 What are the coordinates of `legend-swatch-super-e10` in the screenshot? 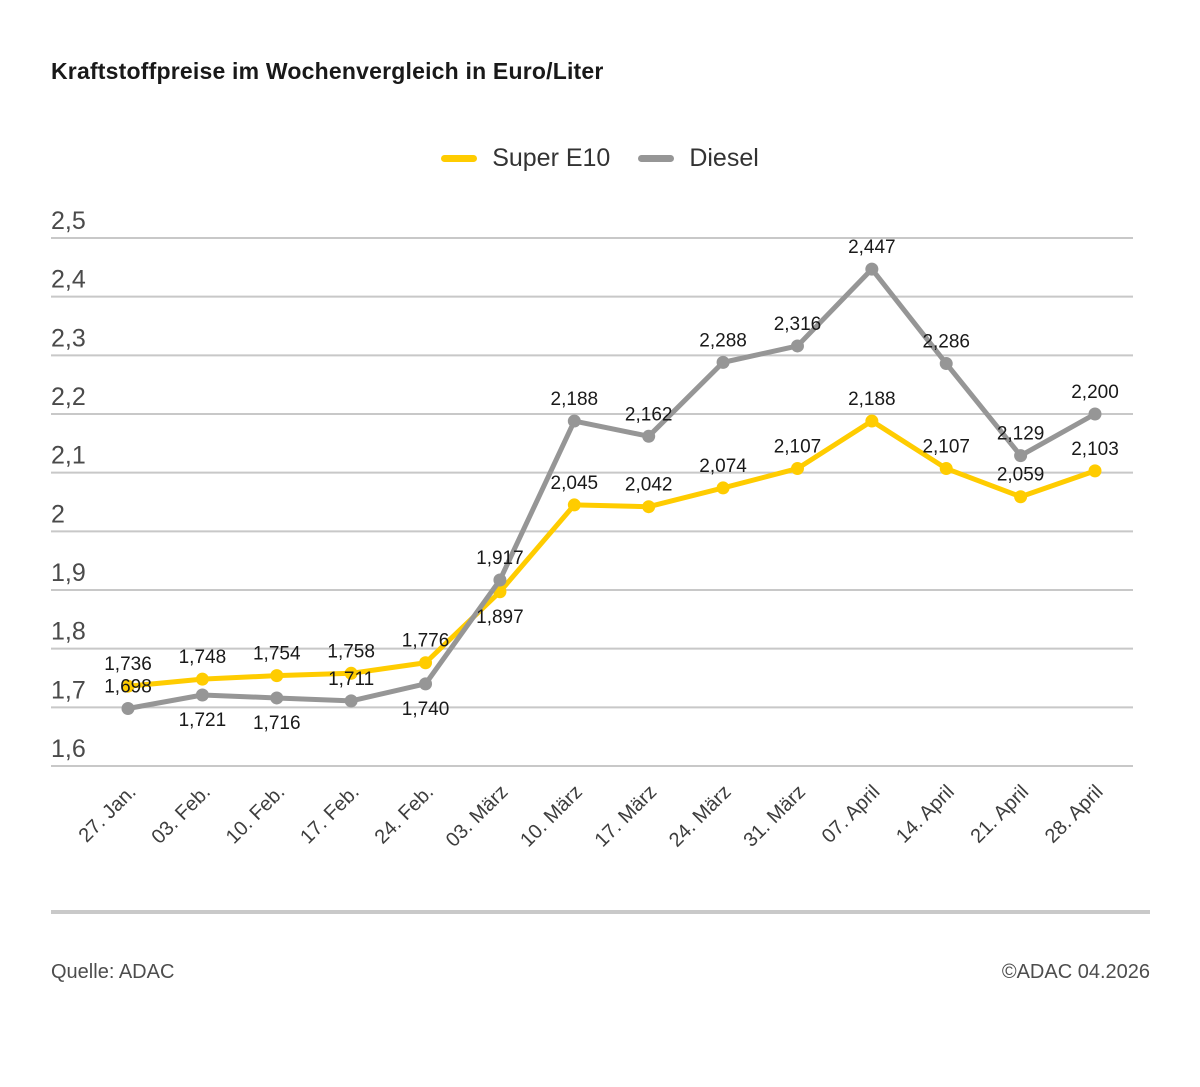 It's located at (459, 158).